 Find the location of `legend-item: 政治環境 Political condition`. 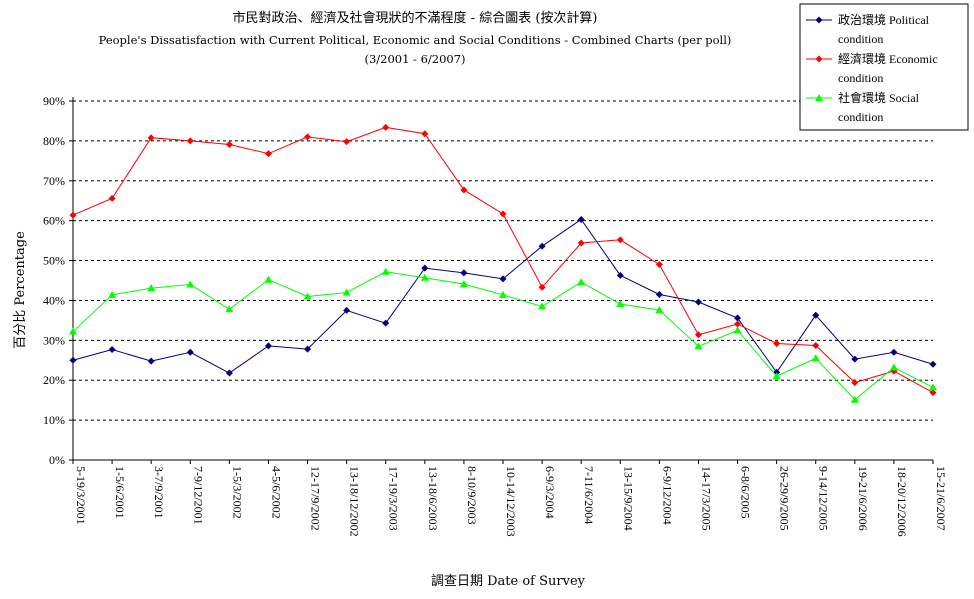

legend-item: 政治環境 Political condition is located at coordinates (868, 29).